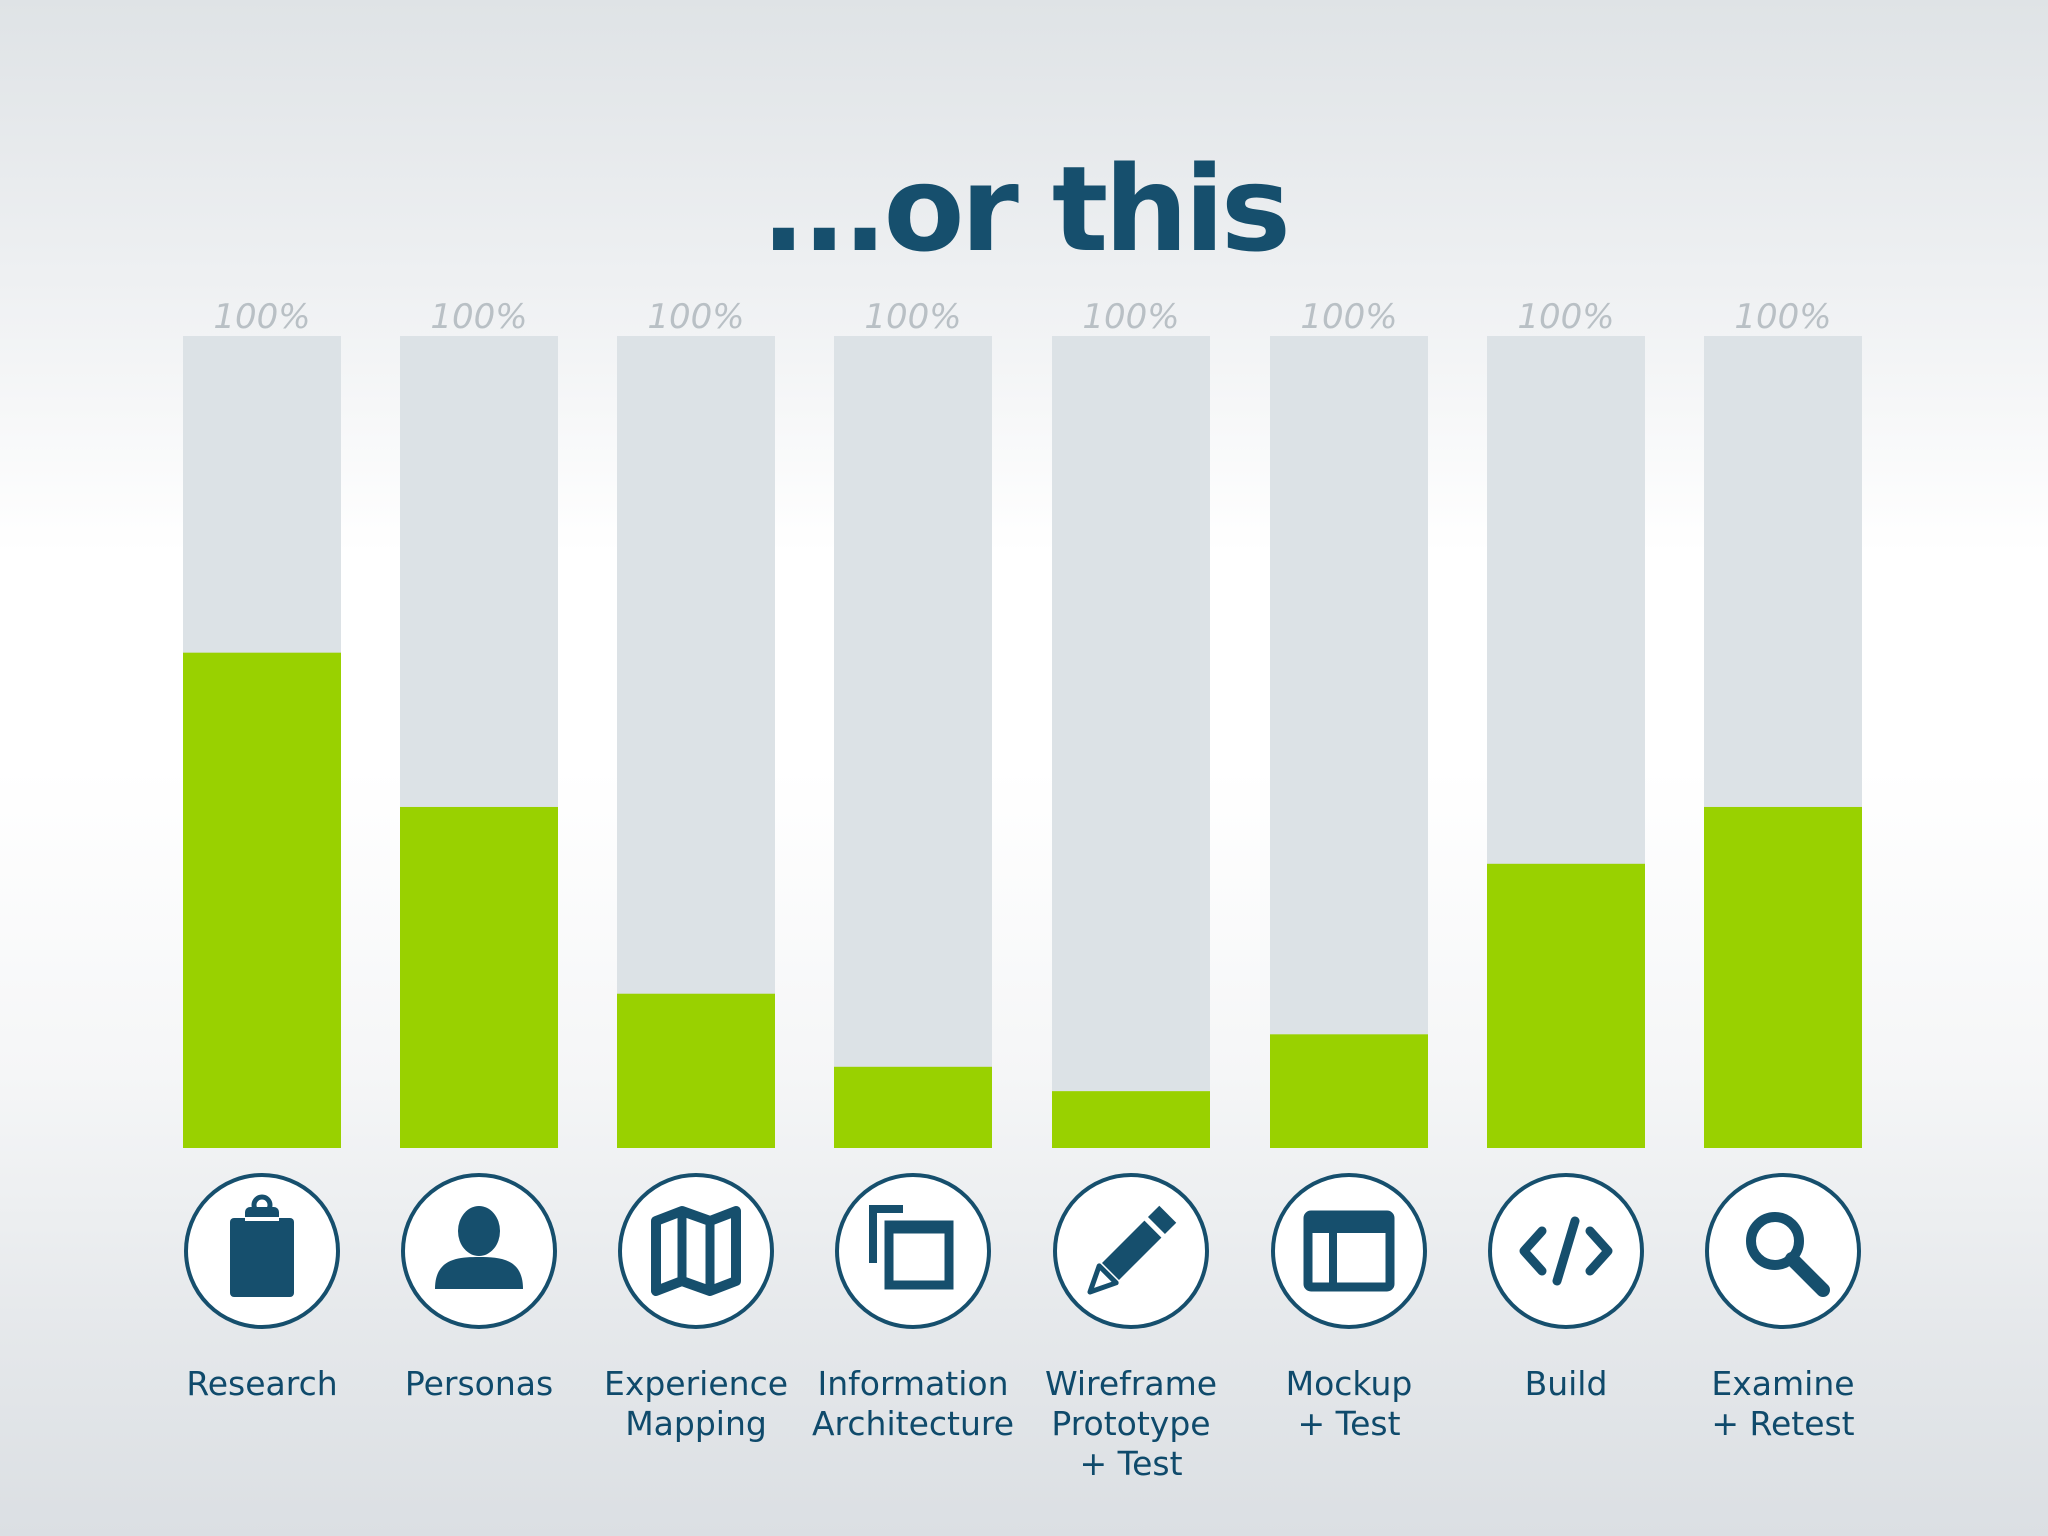 The height and width of the screenshot is (1536, 2048). I want to click on person-icon, so click(479, 1247).